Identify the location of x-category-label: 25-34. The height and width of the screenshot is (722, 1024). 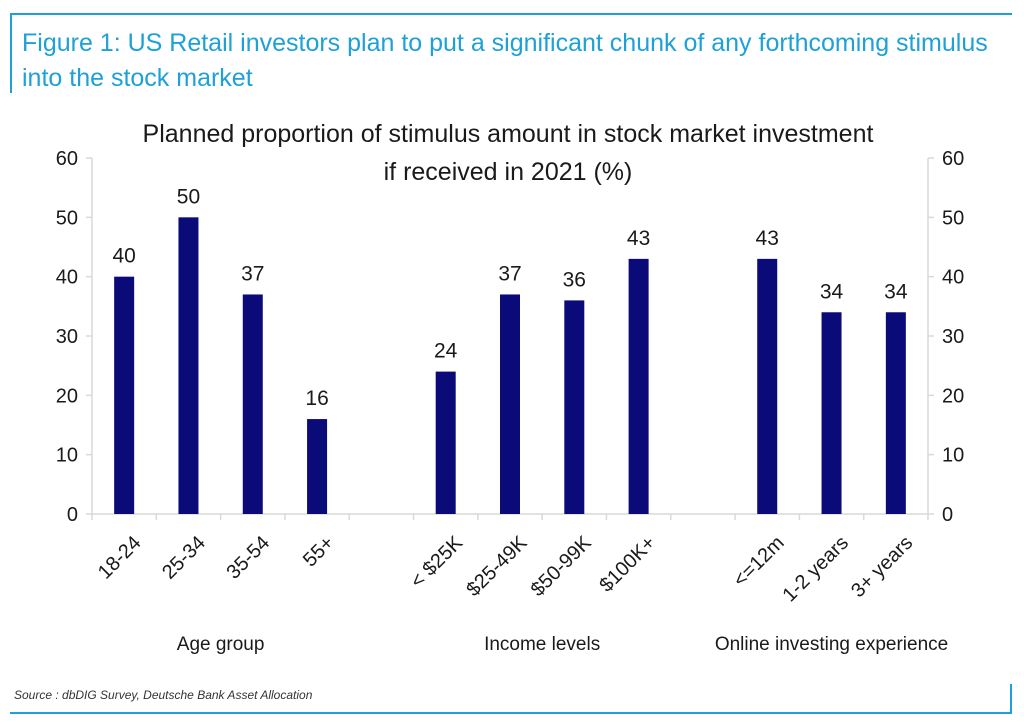
(184, 558).